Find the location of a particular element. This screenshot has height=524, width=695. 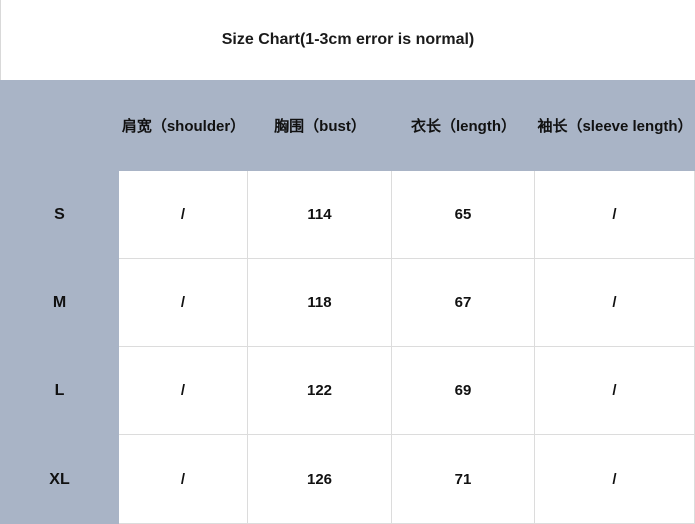

size-chart-title: Size Chart(1-3cm error is normal) is located at coordinates (348, 39).